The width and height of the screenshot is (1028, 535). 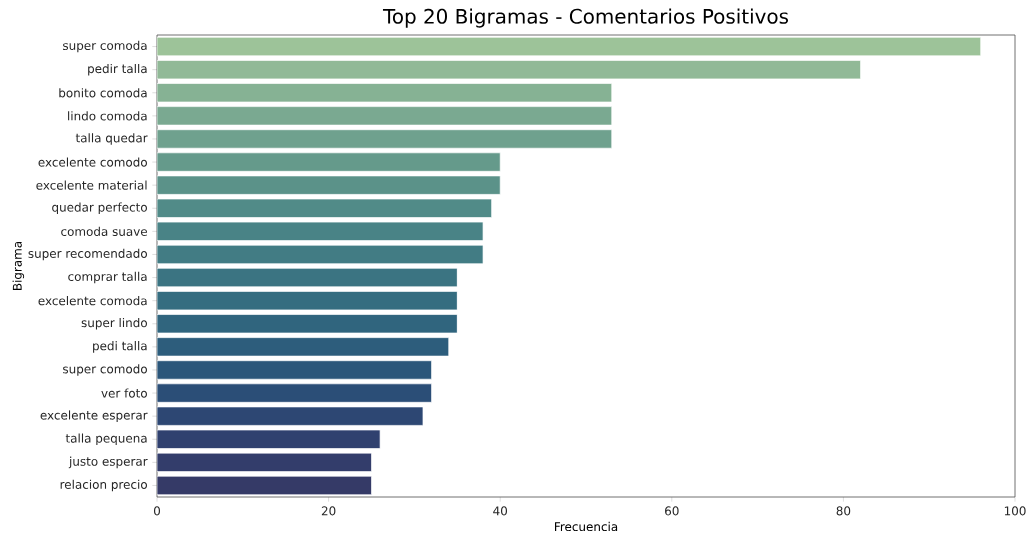 I want to click on y-tick-label: comprar talla, so click(x=107, y=277).